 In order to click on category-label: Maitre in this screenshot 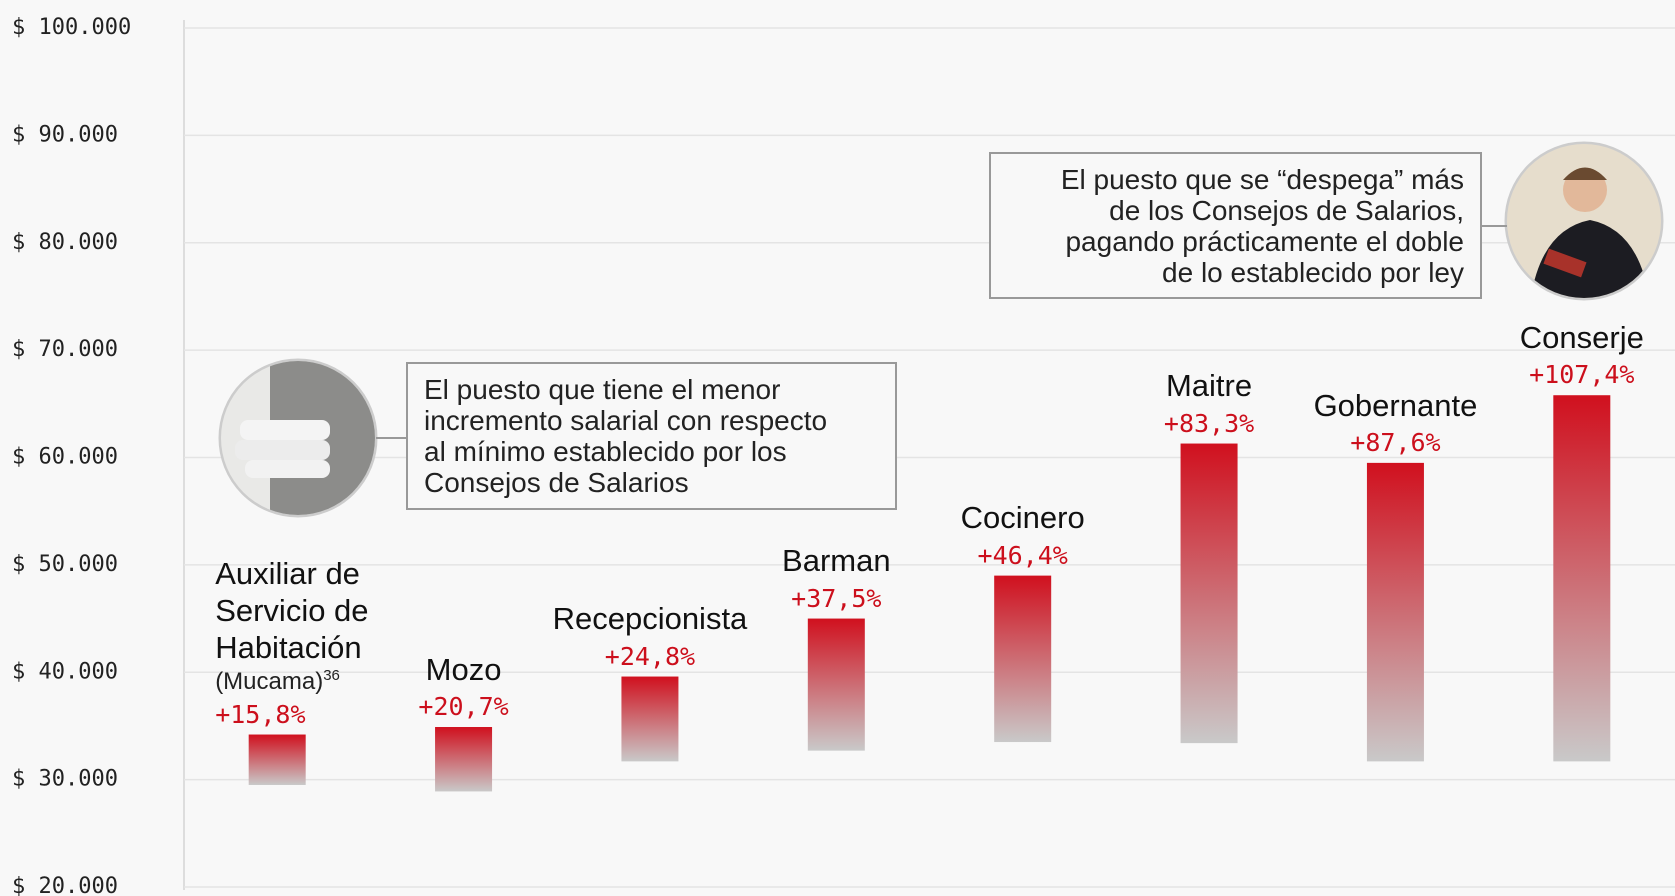, I will do `click(1209, 386)`.